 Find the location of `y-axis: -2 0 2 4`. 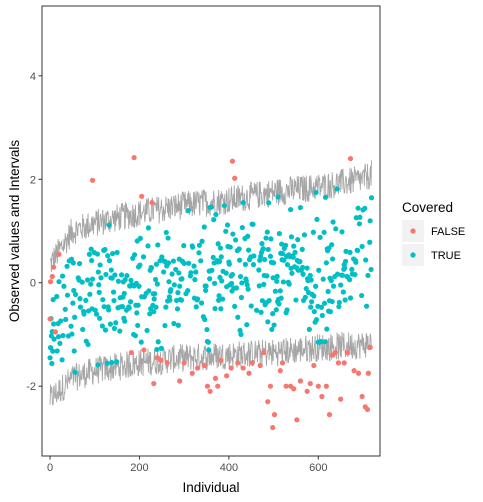

y-axis: -2 0 2 4 is located at coordinates (34, 232).